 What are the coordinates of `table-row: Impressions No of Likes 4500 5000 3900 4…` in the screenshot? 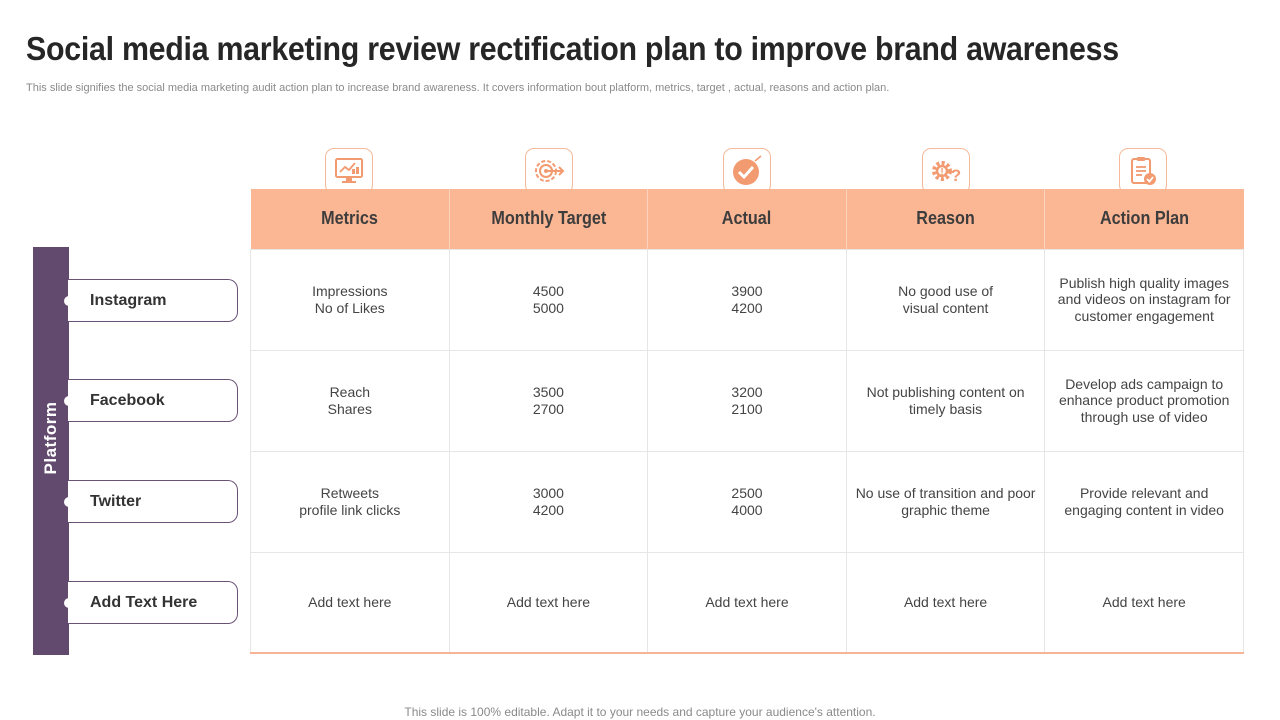 It's located at (747, 299).